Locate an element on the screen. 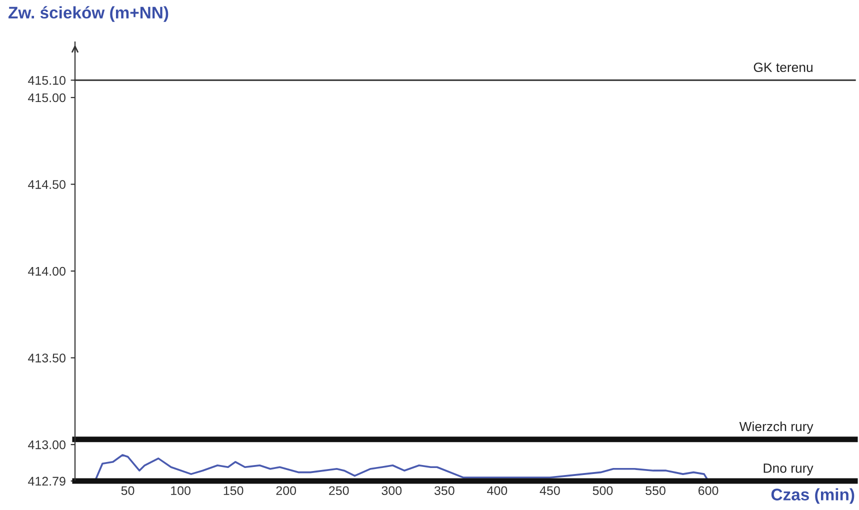 Image resolution: width=859 pixels, height=510 pixels. x-axis-title: Czas (min) is located at coordinates (812, 496).